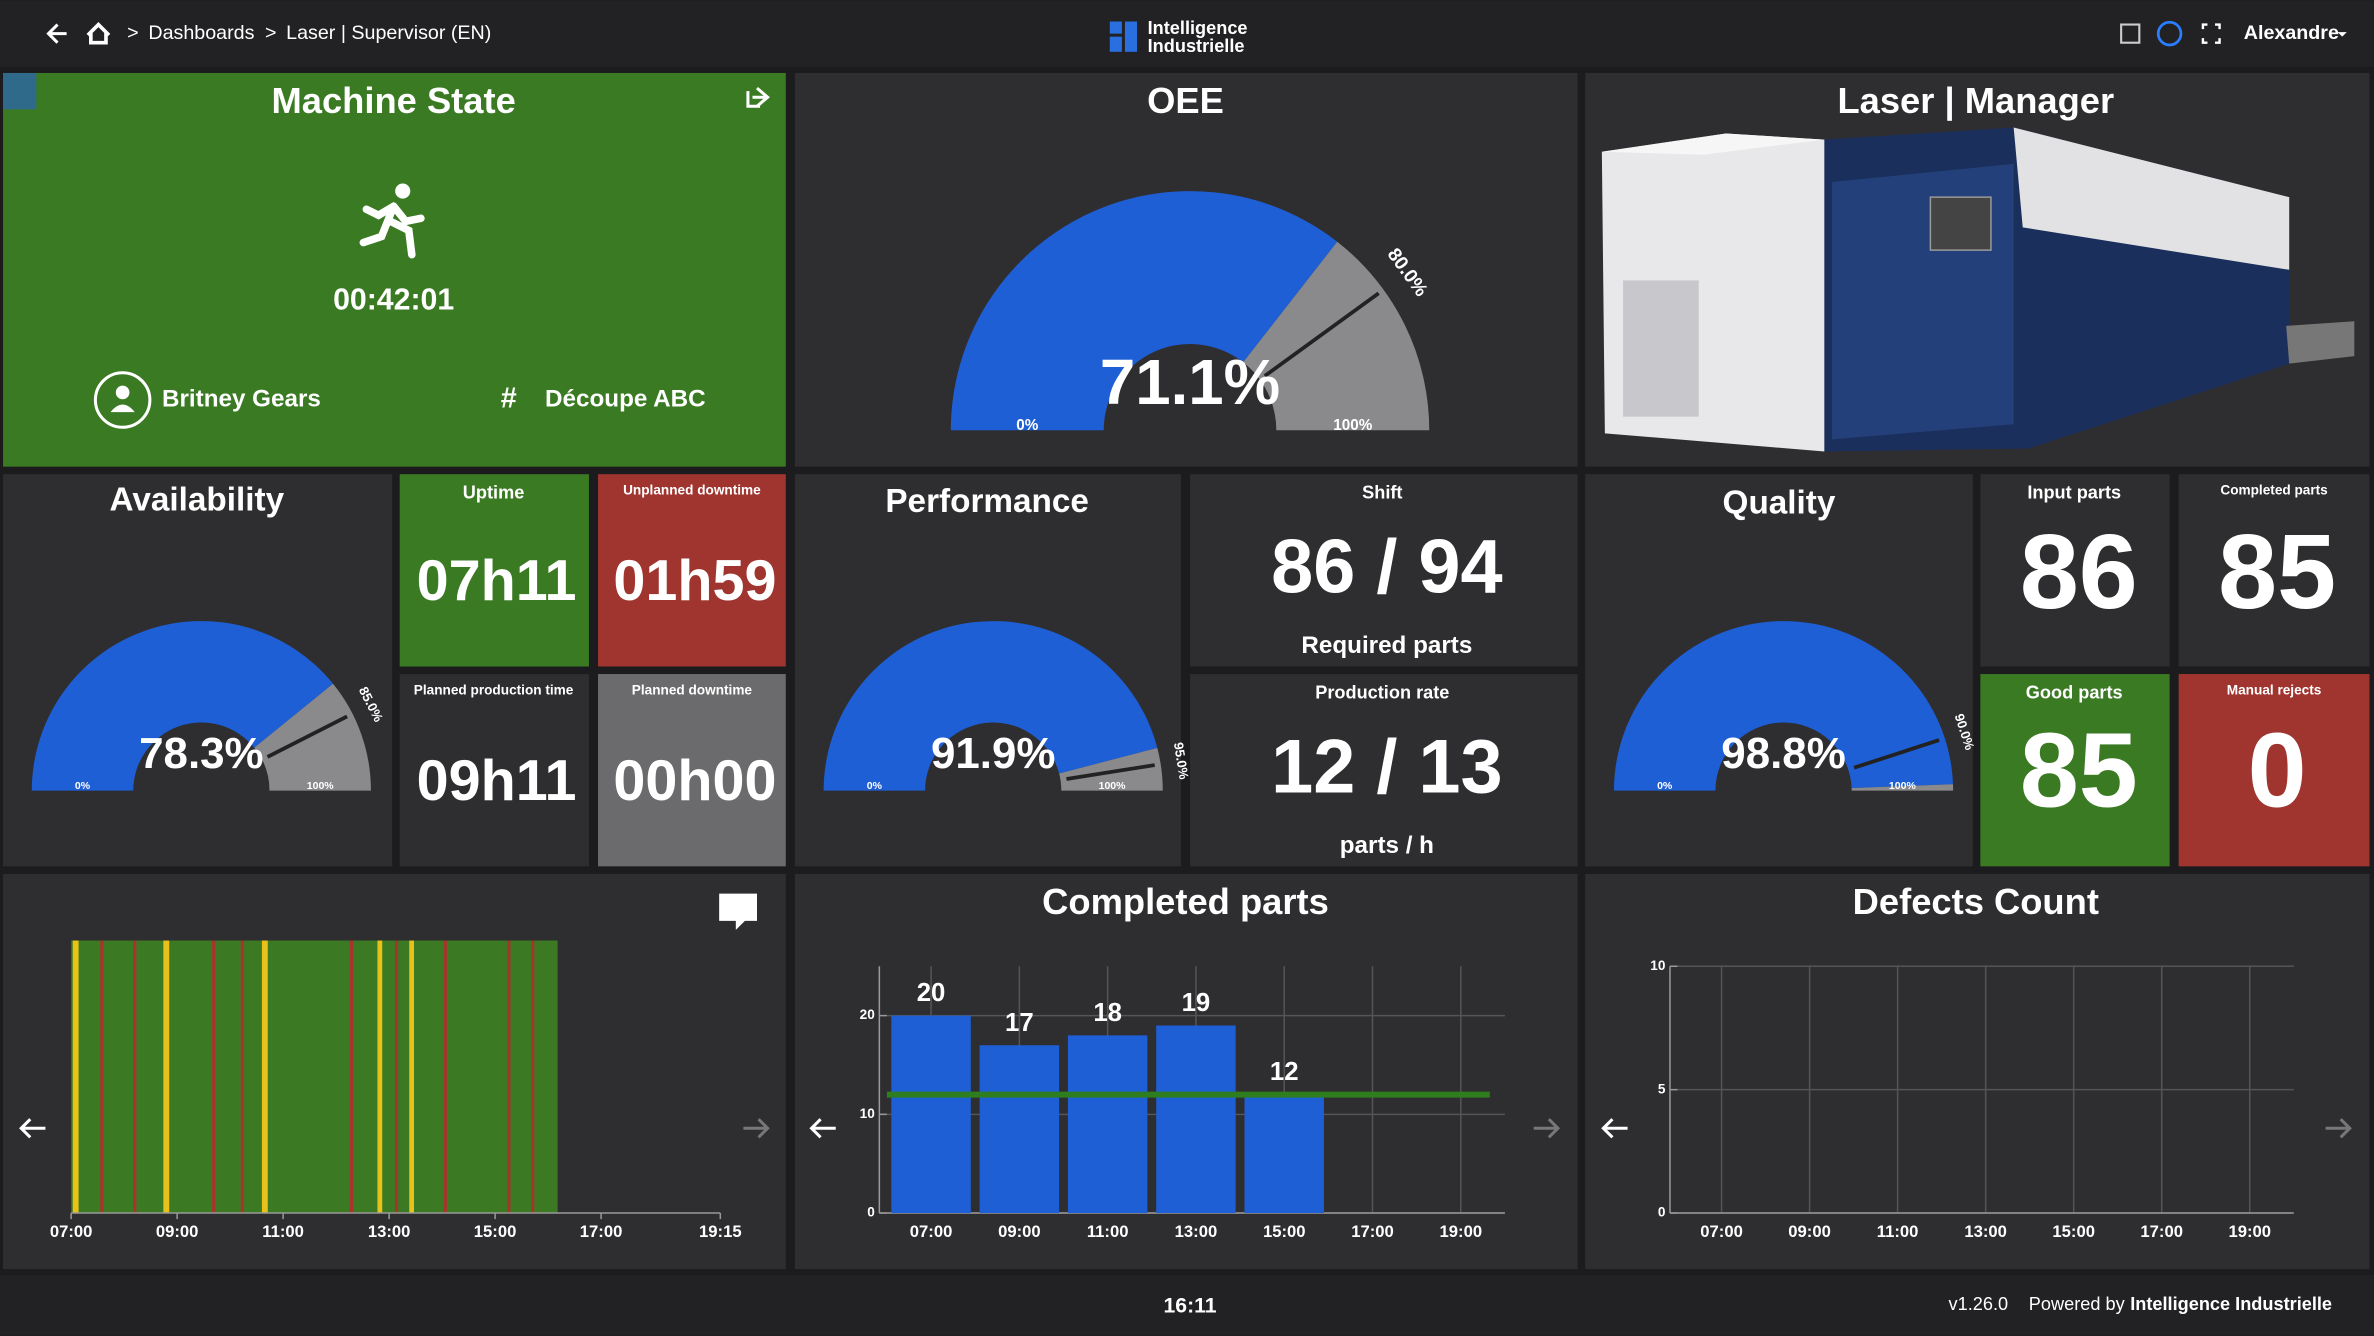 Image resolution: width=2374 pixels, height=1336 pixels. I want to click on comment-icon, so click(738, 911).